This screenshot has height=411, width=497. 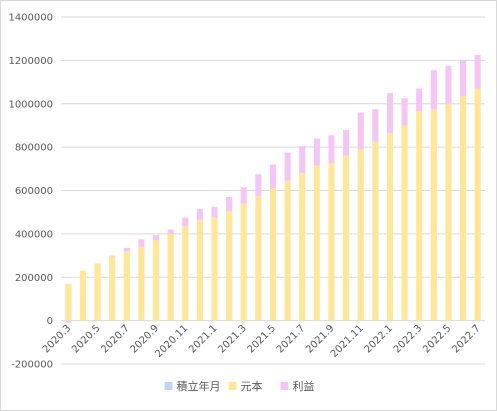 What do you see at coordinates (34, 148) in the screenshot?
I see `y-tick-label: 800000` at bounding box center [34, 148].